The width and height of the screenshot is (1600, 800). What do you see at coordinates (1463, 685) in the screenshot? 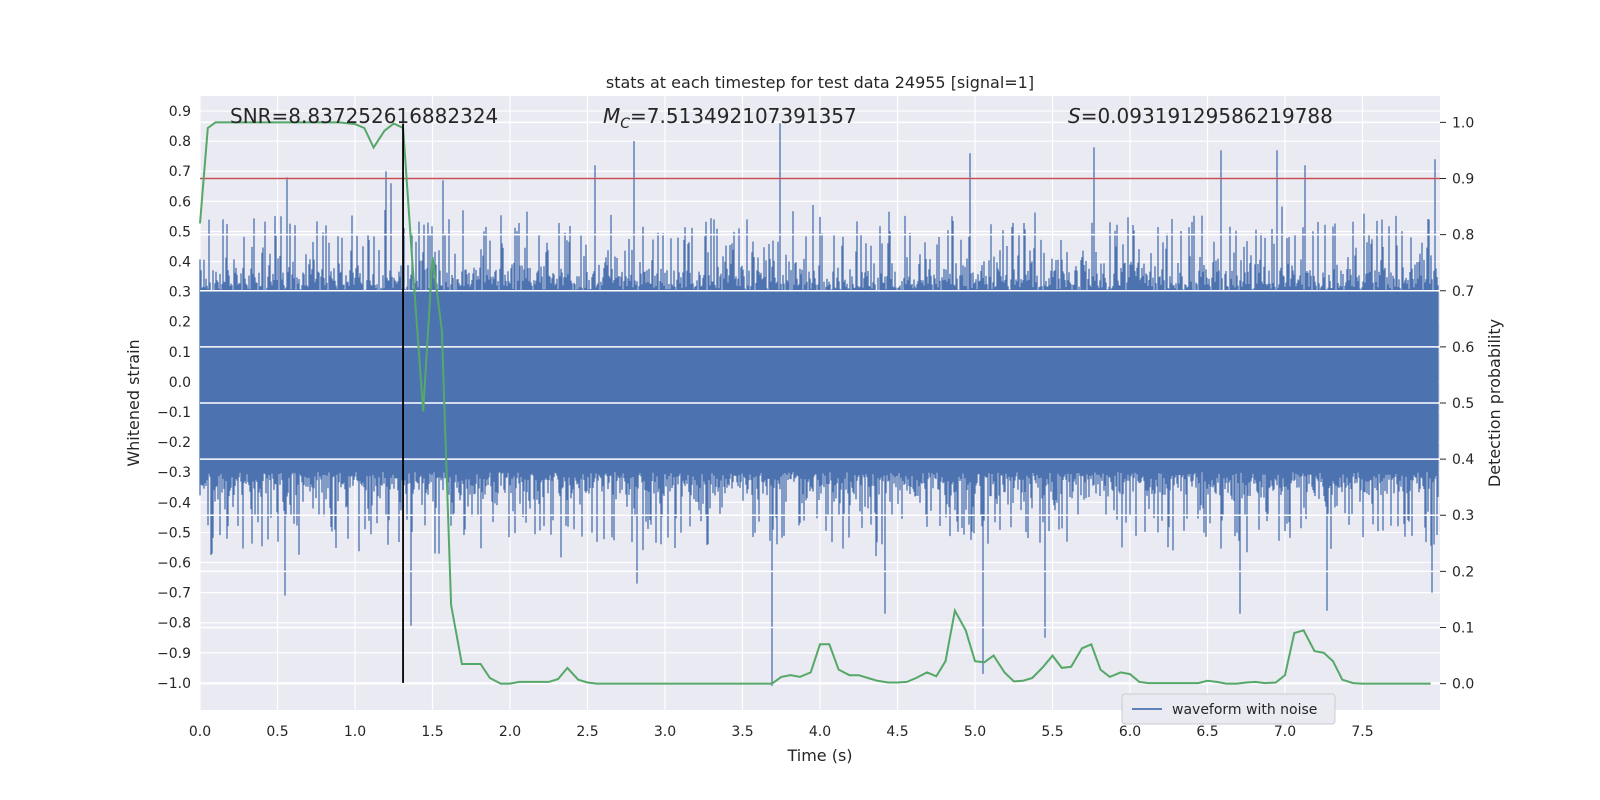
I see `y-tick-label-right: 0.0` at bounding box center [1463, 685].